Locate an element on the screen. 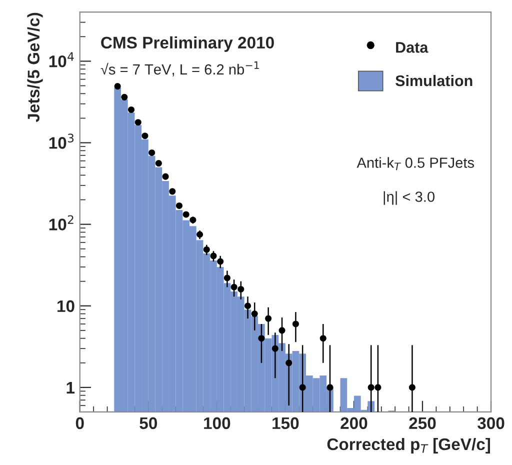 The width and height of the screenshot is (512, 465). y-tick-label: 10$^{4}$ is located at coordinates (61, 60).